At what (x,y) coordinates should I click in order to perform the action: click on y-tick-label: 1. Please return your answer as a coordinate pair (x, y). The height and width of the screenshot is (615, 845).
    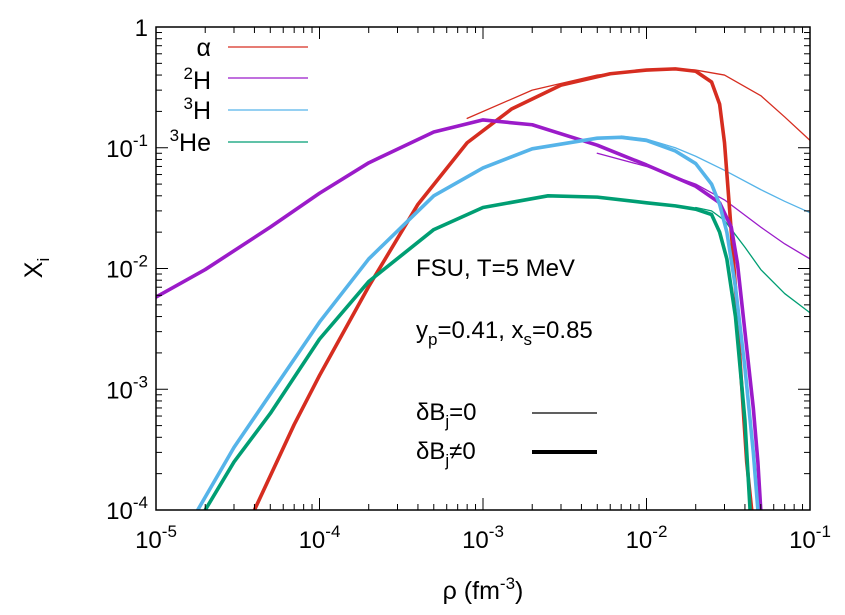
    Looking at the image, I should click on (141, 28).